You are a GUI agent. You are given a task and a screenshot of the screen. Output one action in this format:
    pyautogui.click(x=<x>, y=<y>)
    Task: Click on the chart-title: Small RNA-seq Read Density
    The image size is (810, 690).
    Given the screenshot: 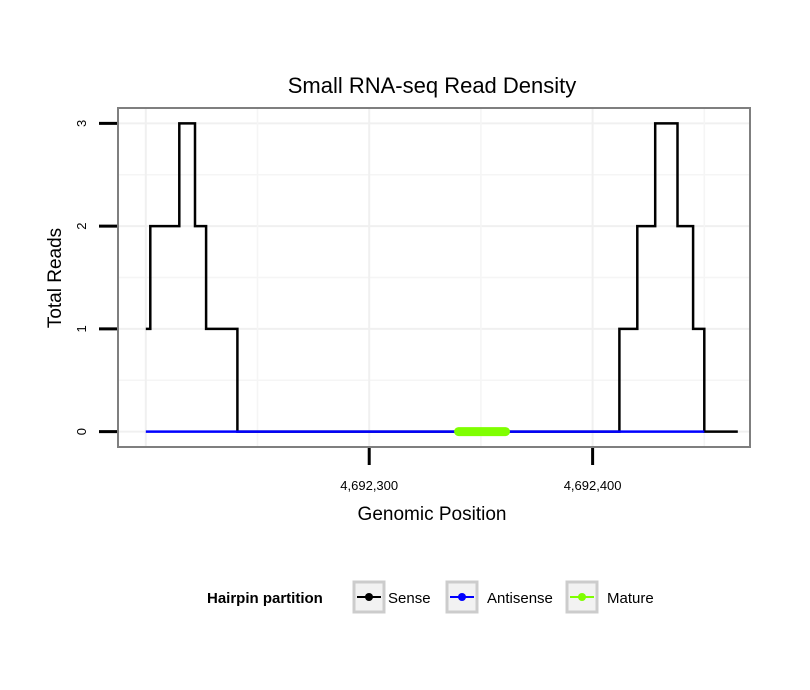 What is the action you would take?
    pyautogui.click(x=432, y=85)
    